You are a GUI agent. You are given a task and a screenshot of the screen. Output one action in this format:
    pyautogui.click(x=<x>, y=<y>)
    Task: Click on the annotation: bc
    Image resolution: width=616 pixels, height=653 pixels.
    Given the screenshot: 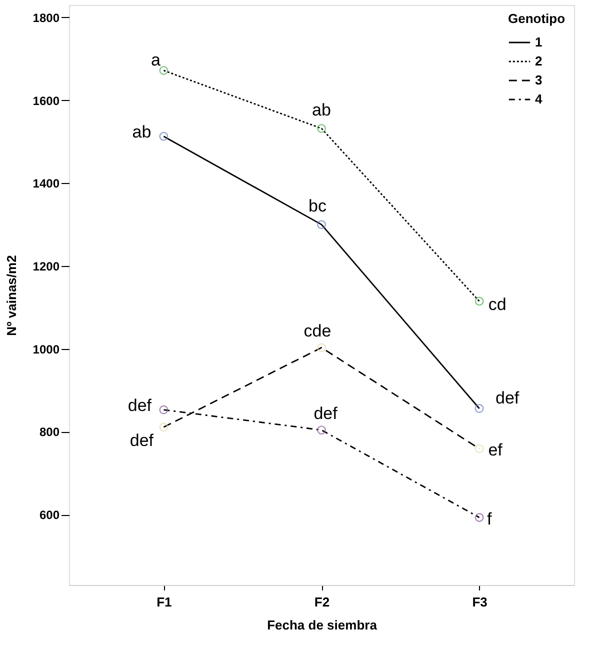 What is the action you would take?
    pyautogui.click(x=317, y=206)
    